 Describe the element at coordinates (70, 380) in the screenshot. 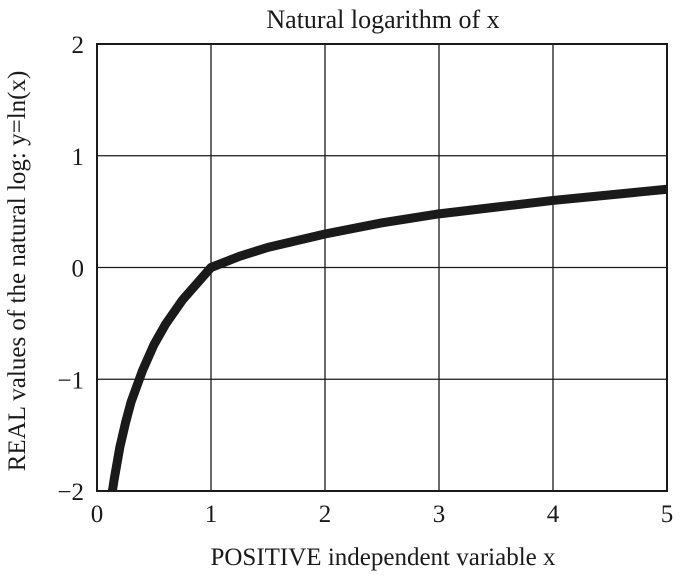

I see `y-tick-label: −1` at that location.